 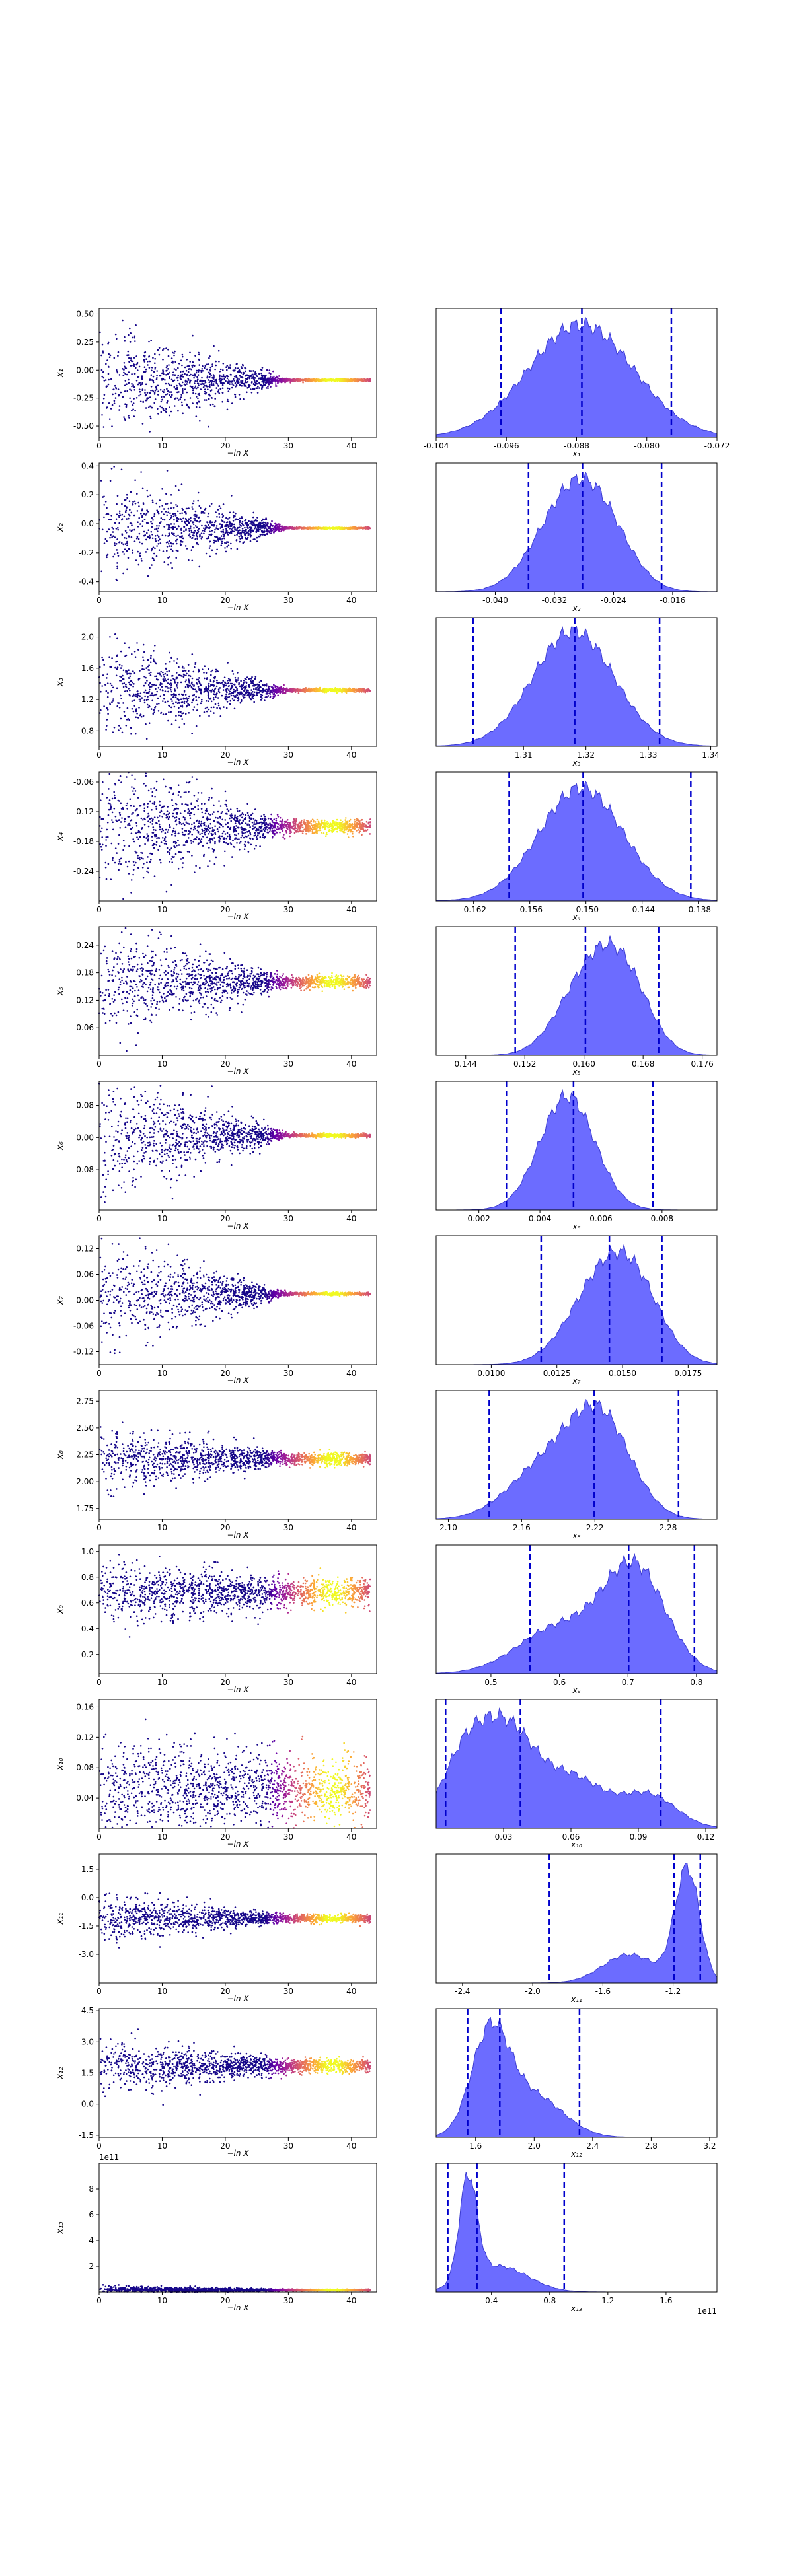 I want to click on x-tick-label: -0.072, so click(x=717, y=445).